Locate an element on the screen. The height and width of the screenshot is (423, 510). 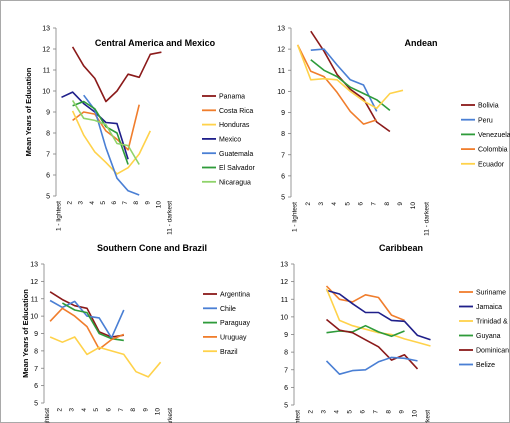
legend-label-brazil: Brazil is located at coordinates (229, 352).